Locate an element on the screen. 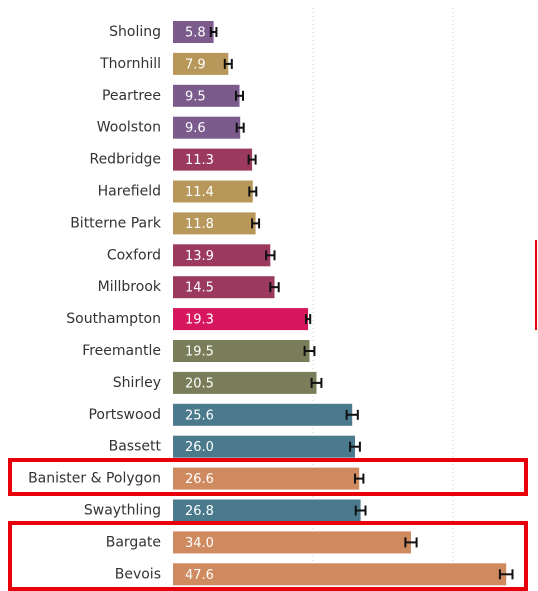 This screenshot has height=591, width=538. value-label: 34.0 is located at coordinates (199, 543).